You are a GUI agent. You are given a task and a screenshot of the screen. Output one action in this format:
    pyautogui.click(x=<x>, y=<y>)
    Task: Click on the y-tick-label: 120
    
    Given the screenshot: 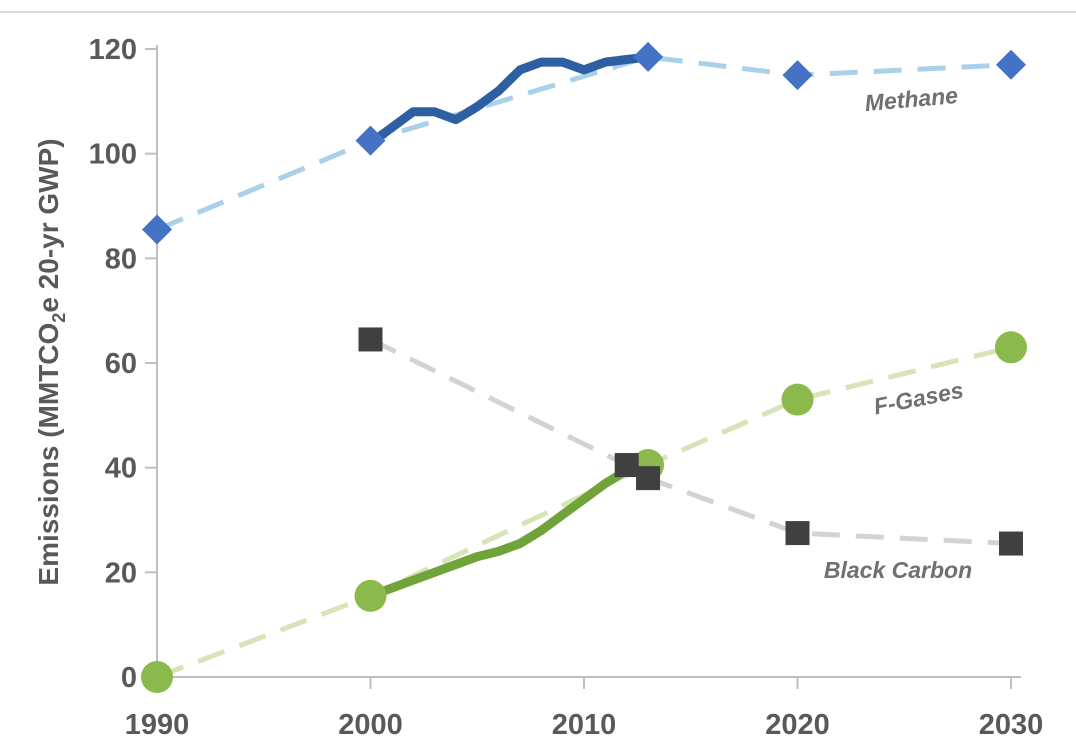 What is the action you would take?
    pyautogui.click(x=113, y=50)
    